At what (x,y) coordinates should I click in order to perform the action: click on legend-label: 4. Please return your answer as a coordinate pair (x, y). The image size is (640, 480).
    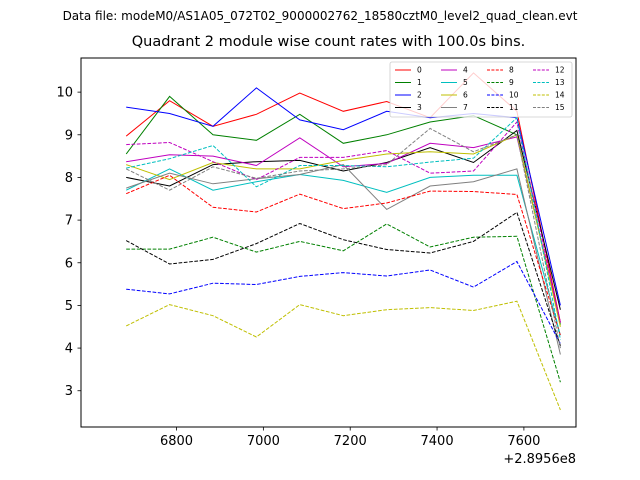
    Looking at the image, I should click on (465, 70).